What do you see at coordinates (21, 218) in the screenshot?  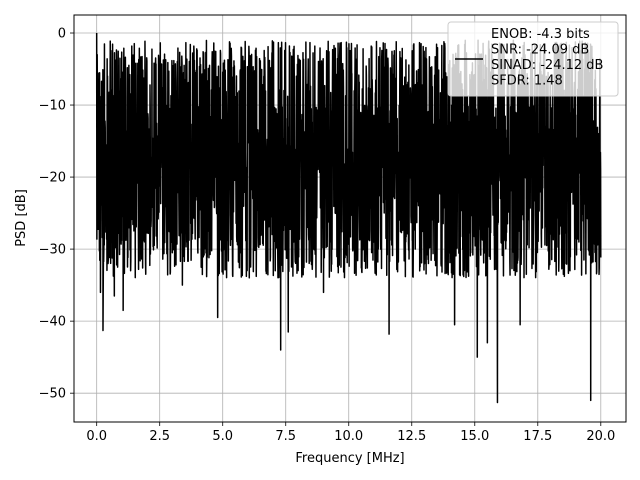 I see `y-axis-label: PSD [dB]` at bounding box center [21, 218].